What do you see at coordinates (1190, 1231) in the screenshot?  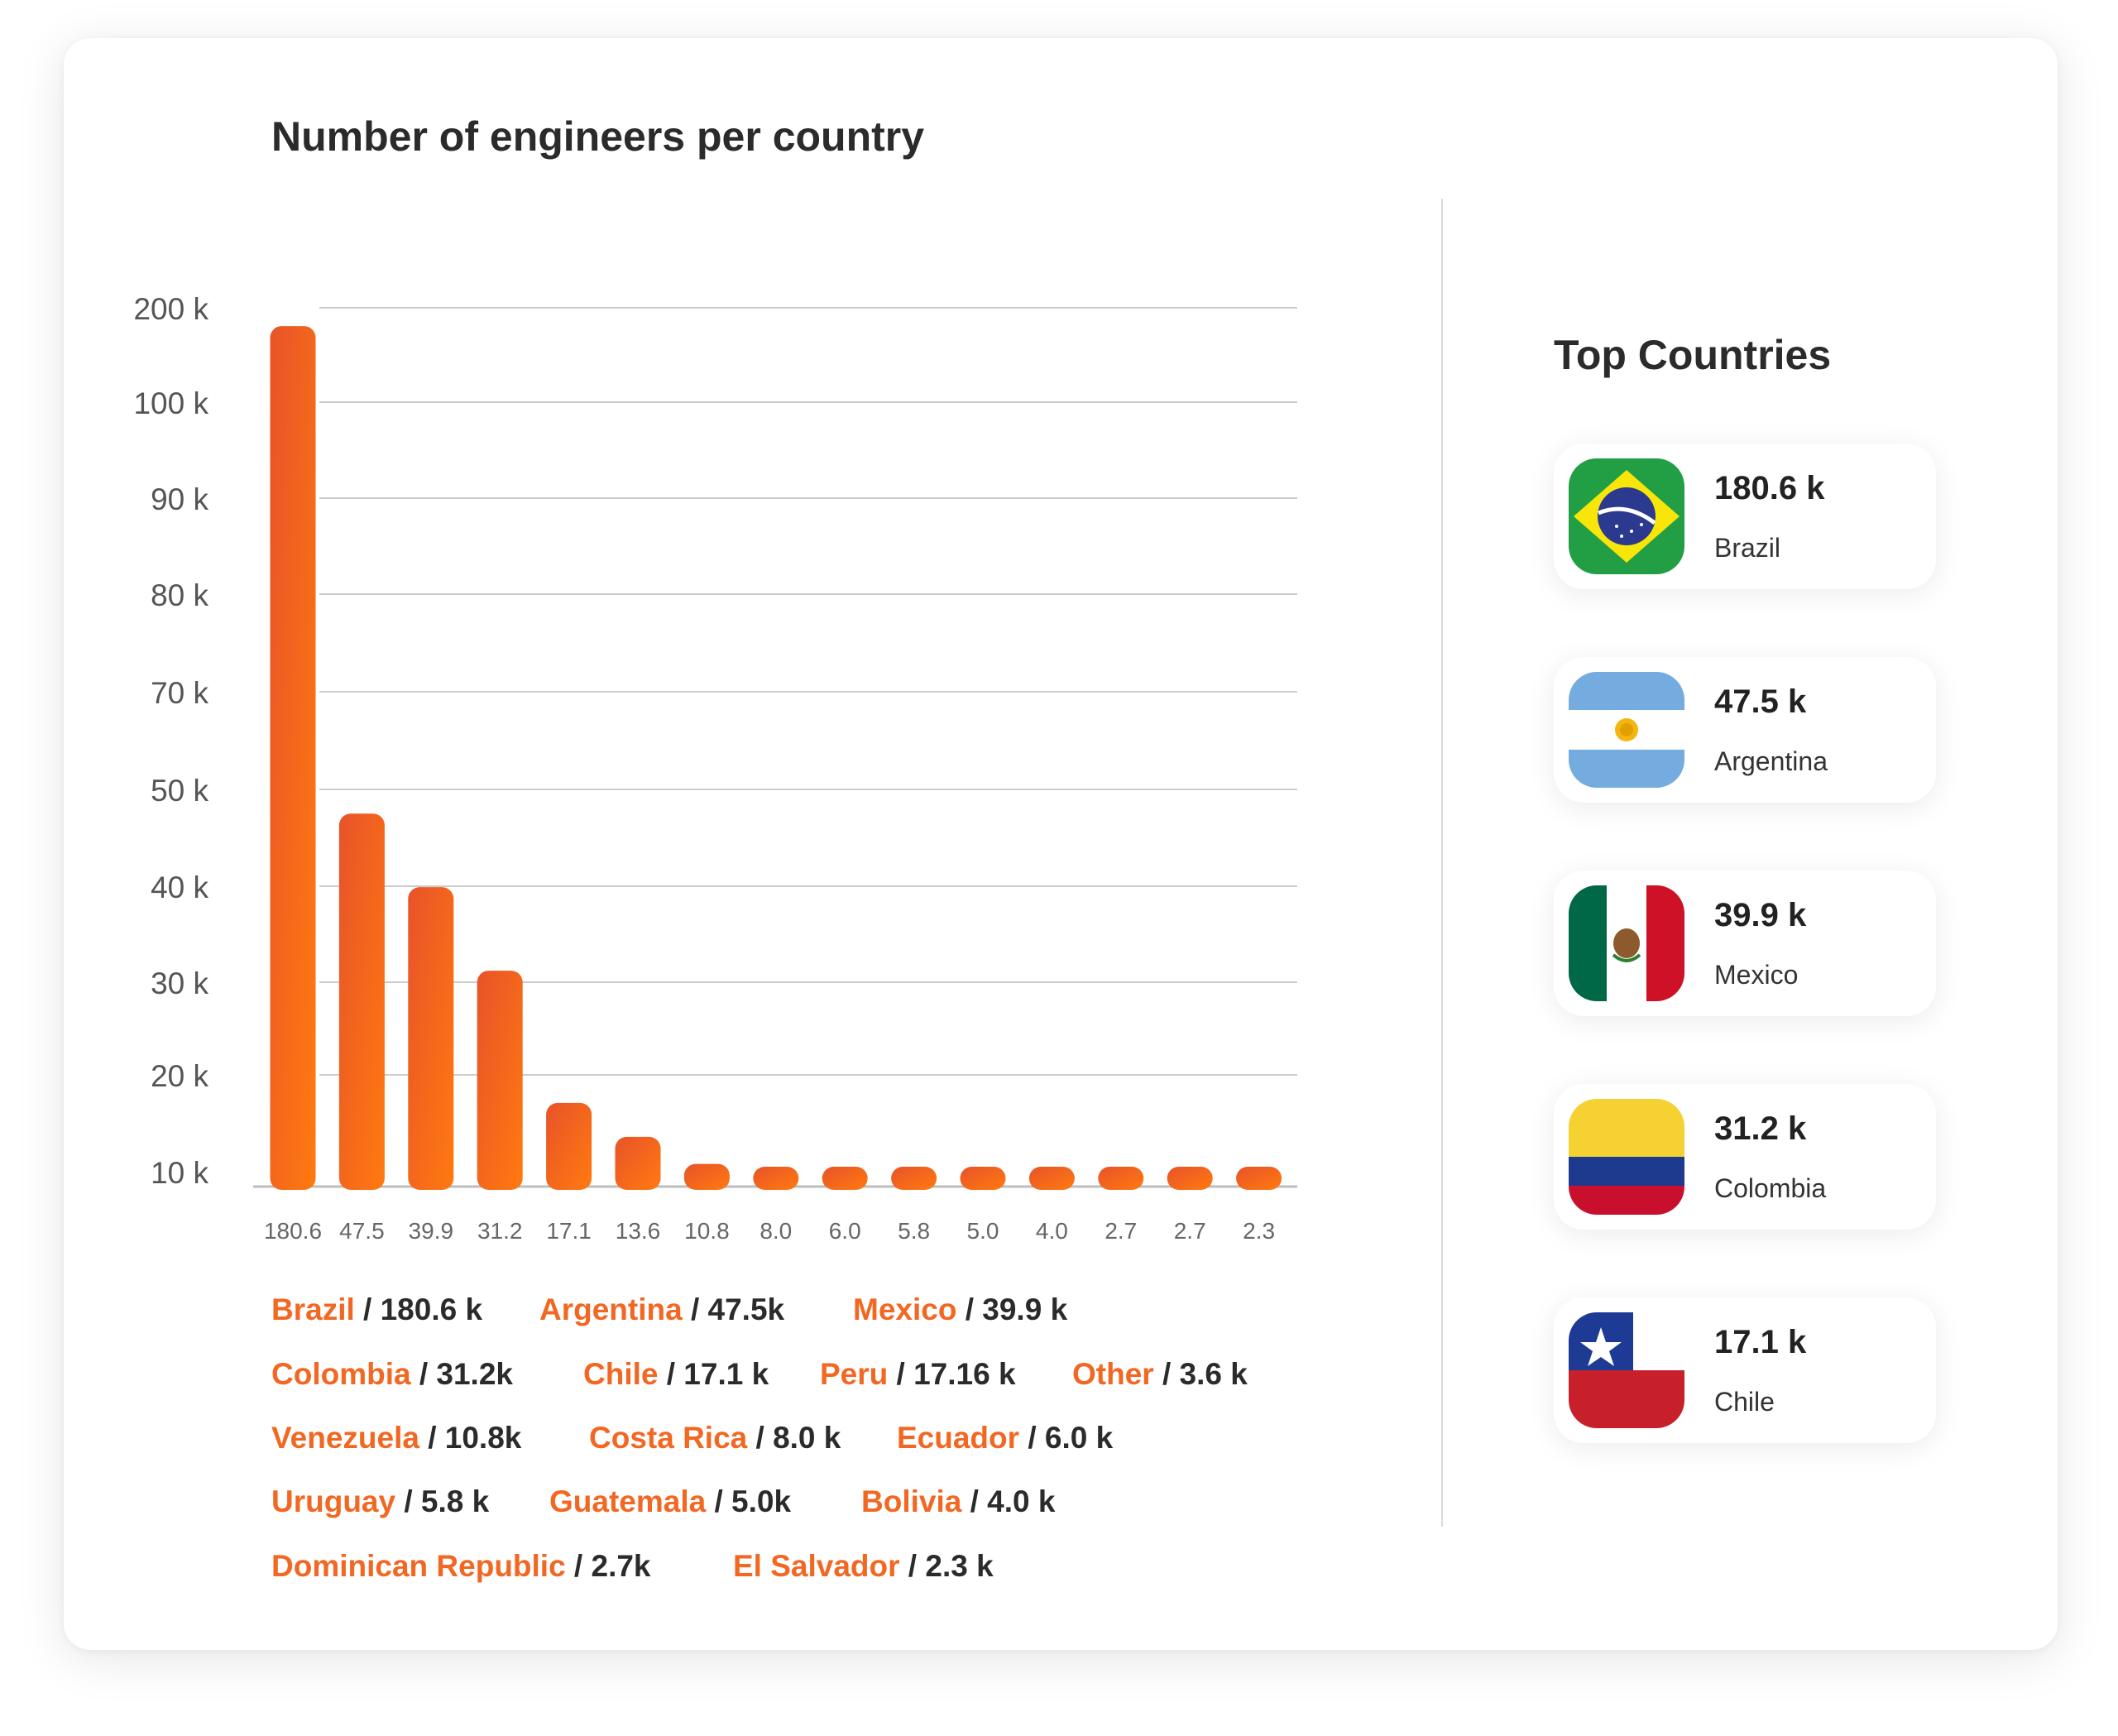 I see `x-tick-label: 2.7` at bounding box center [1190, 1231].